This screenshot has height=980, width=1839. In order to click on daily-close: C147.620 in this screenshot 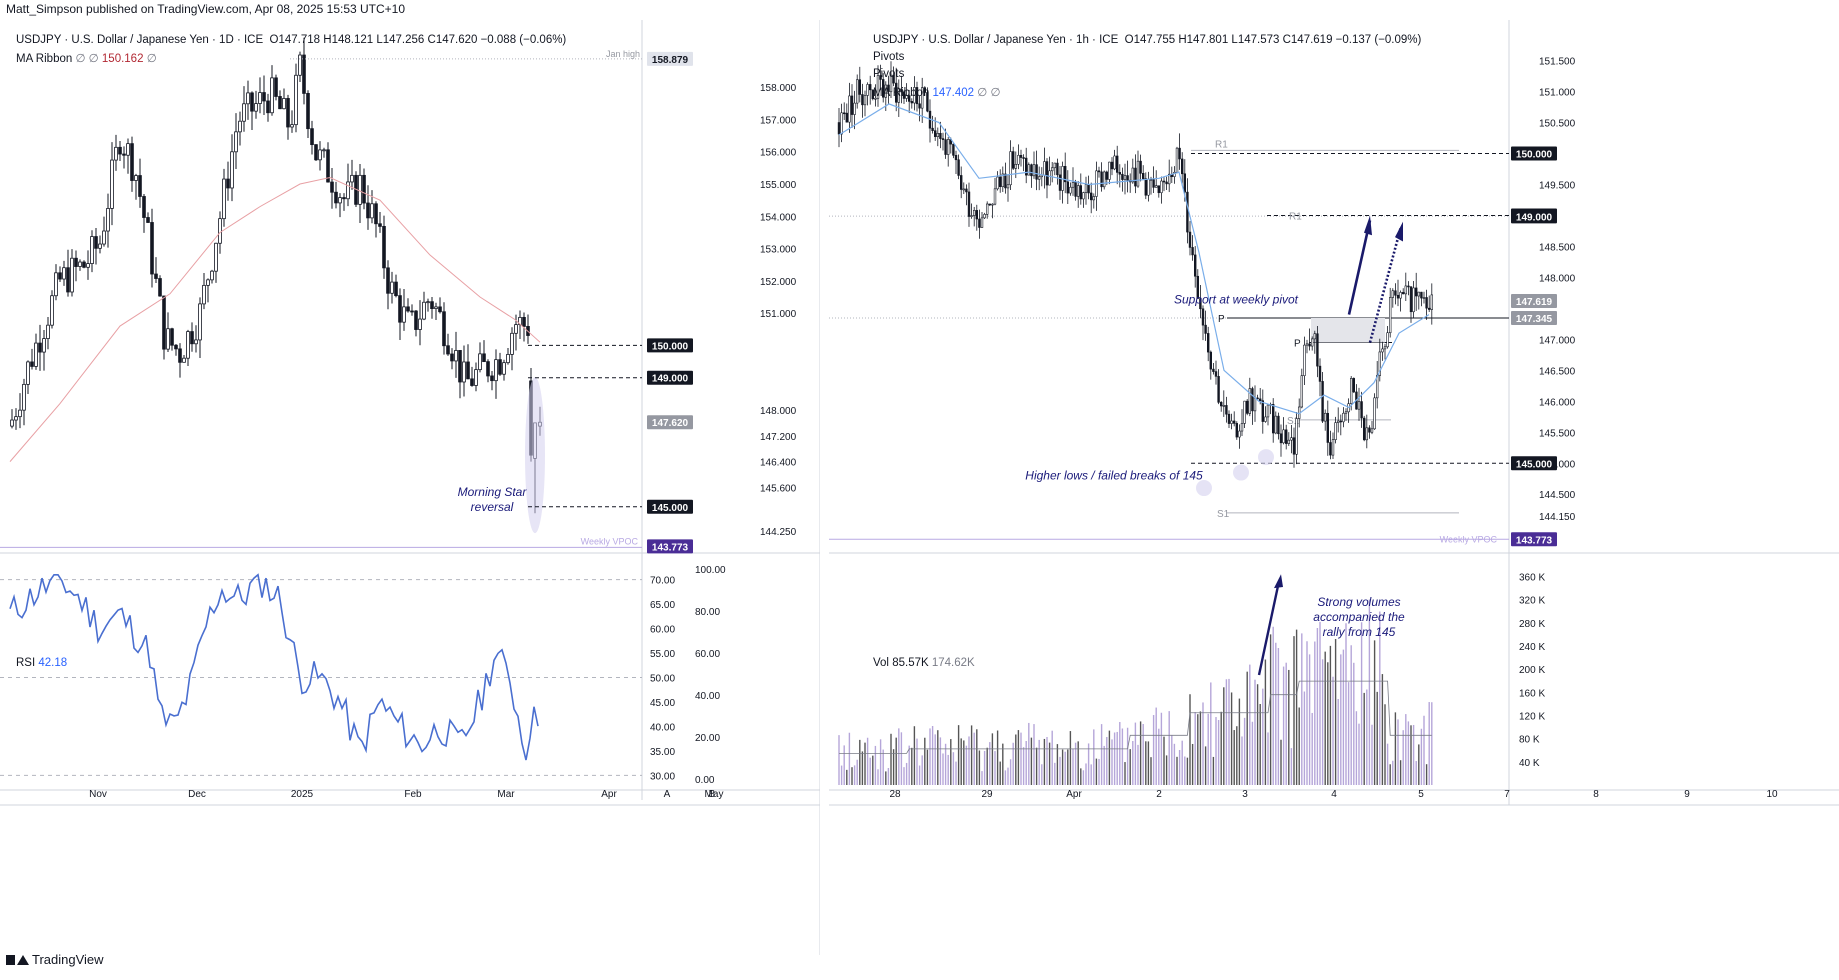, I will do `click(452, 40)`.